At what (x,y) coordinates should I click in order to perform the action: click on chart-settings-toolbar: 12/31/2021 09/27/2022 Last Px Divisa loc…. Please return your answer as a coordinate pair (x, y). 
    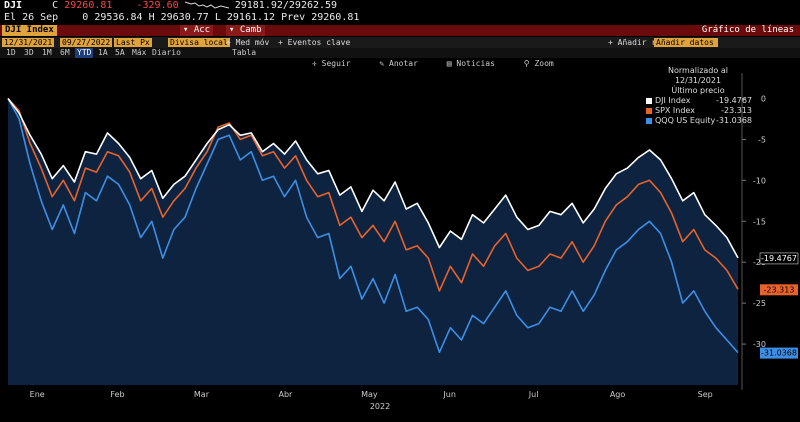
    Looking at the image, I should click on (400, 42).